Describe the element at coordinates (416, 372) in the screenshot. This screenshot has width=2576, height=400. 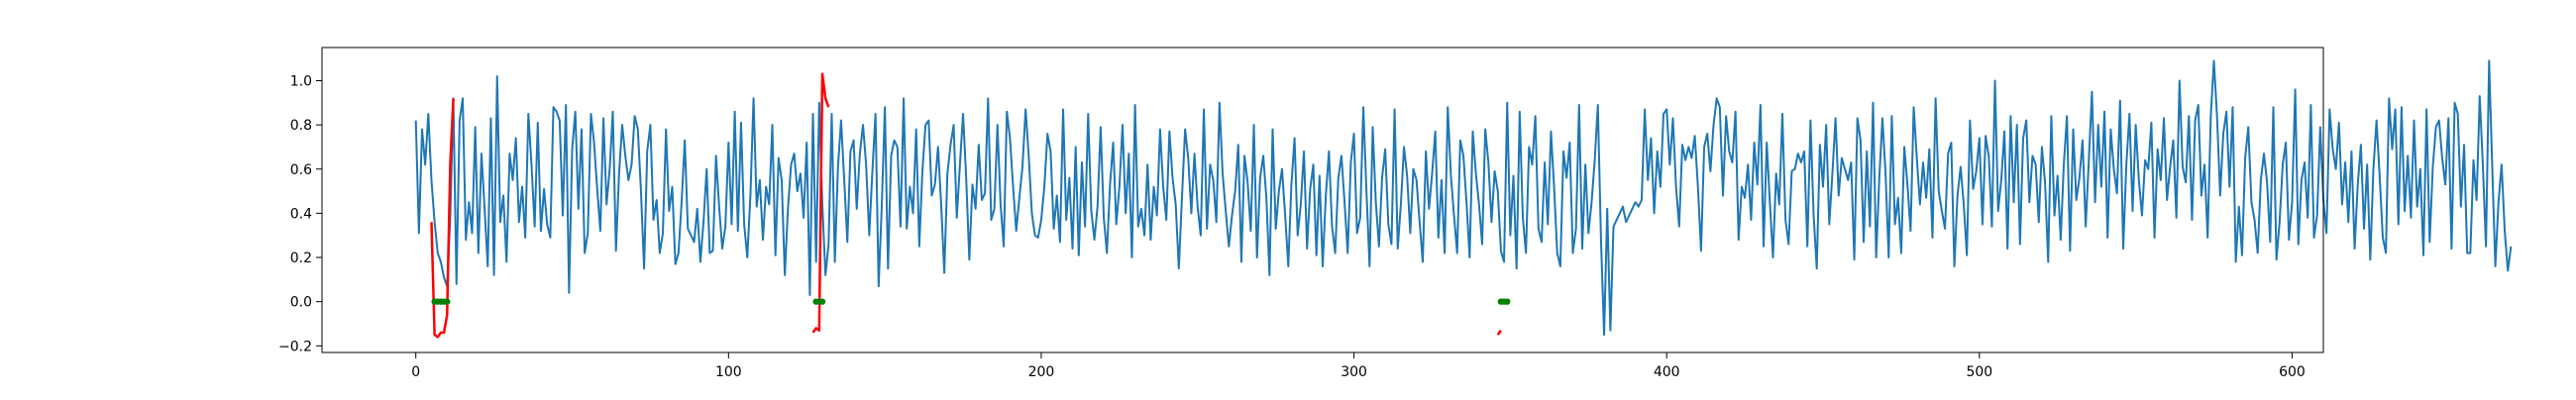
I see `x-tick-label: 0` at that location.